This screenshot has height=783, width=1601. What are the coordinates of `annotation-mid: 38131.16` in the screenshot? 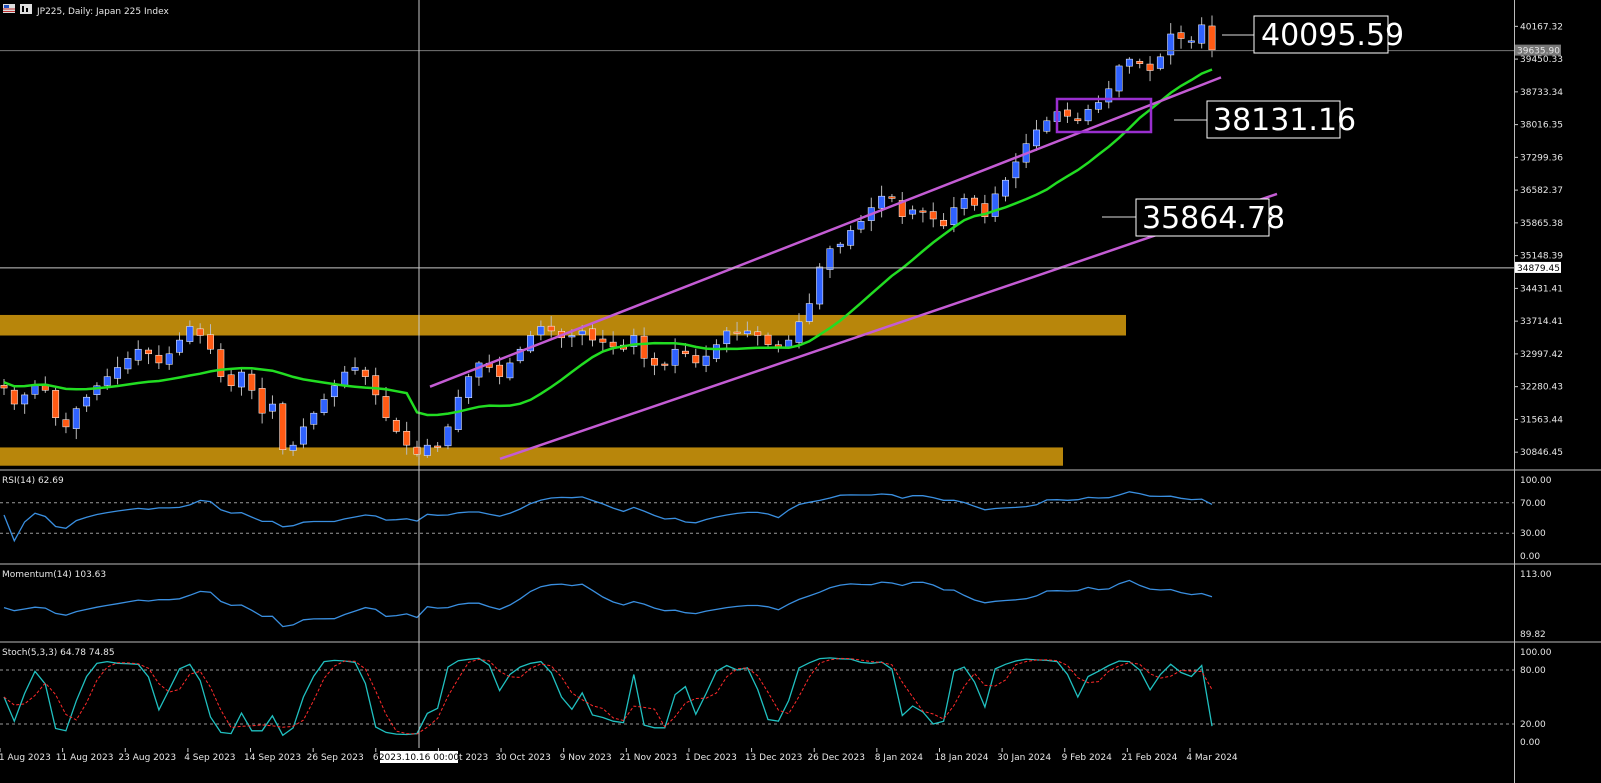 It's located at (1265, 119).